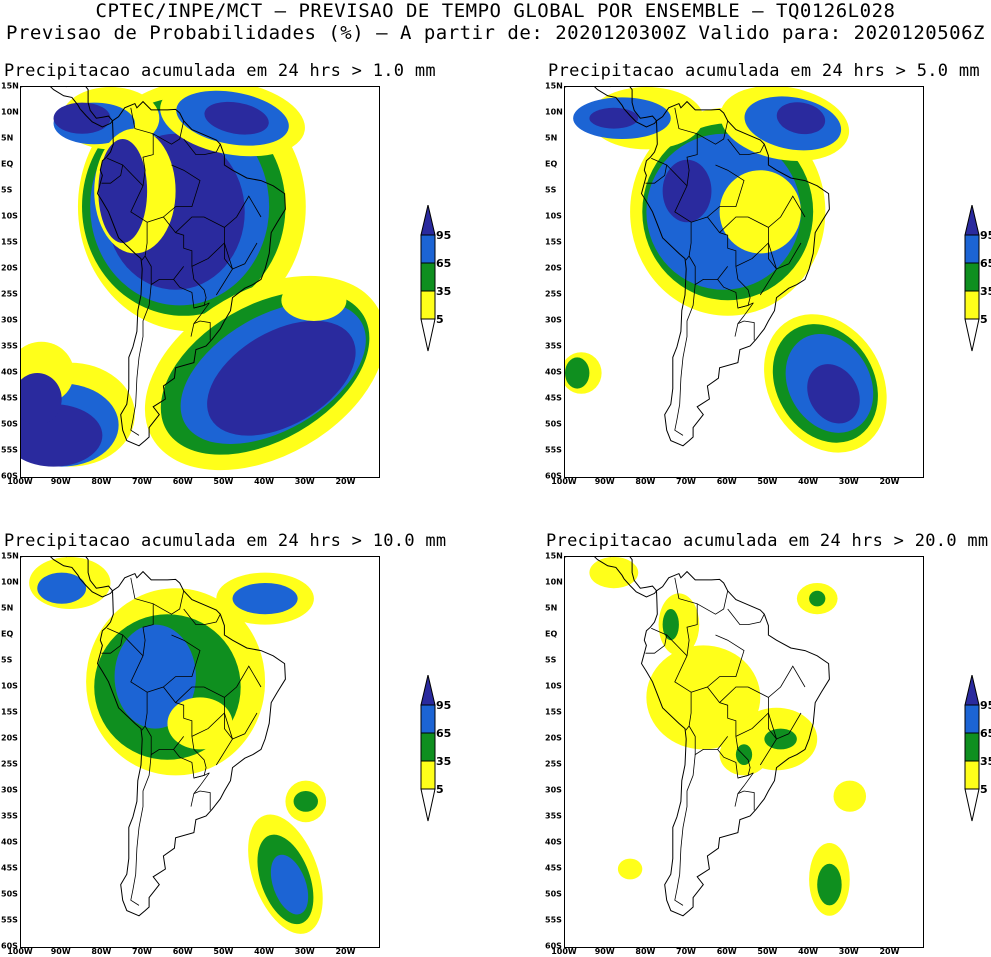 The width and height of the screenshot is (991, 957). What do you see at coordinates (67, 107) in the screenshot?
I see `coastline-central-america` at bounding box center [67, 107].